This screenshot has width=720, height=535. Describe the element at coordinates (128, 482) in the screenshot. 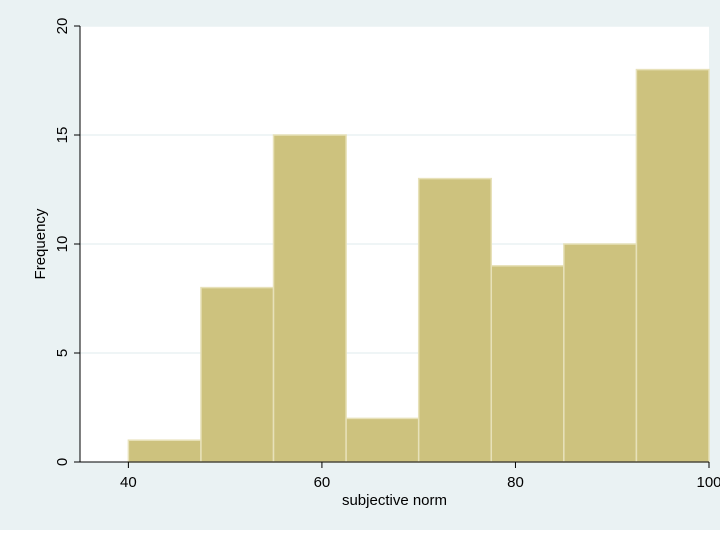

I see `x-tick-label-40: 40` at that location.